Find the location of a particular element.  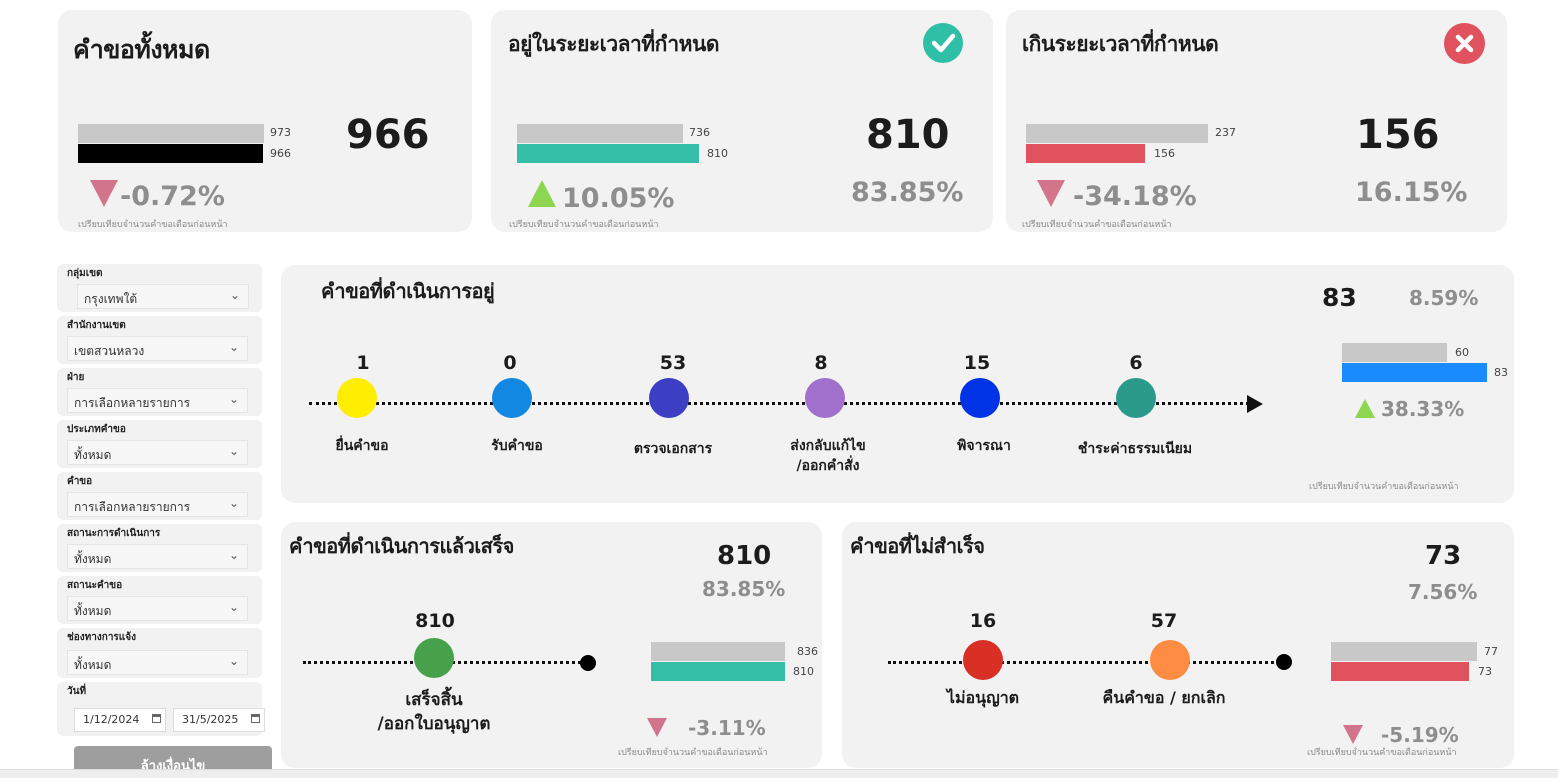

total-change: -0.72% is located at coordinates (172, 196).